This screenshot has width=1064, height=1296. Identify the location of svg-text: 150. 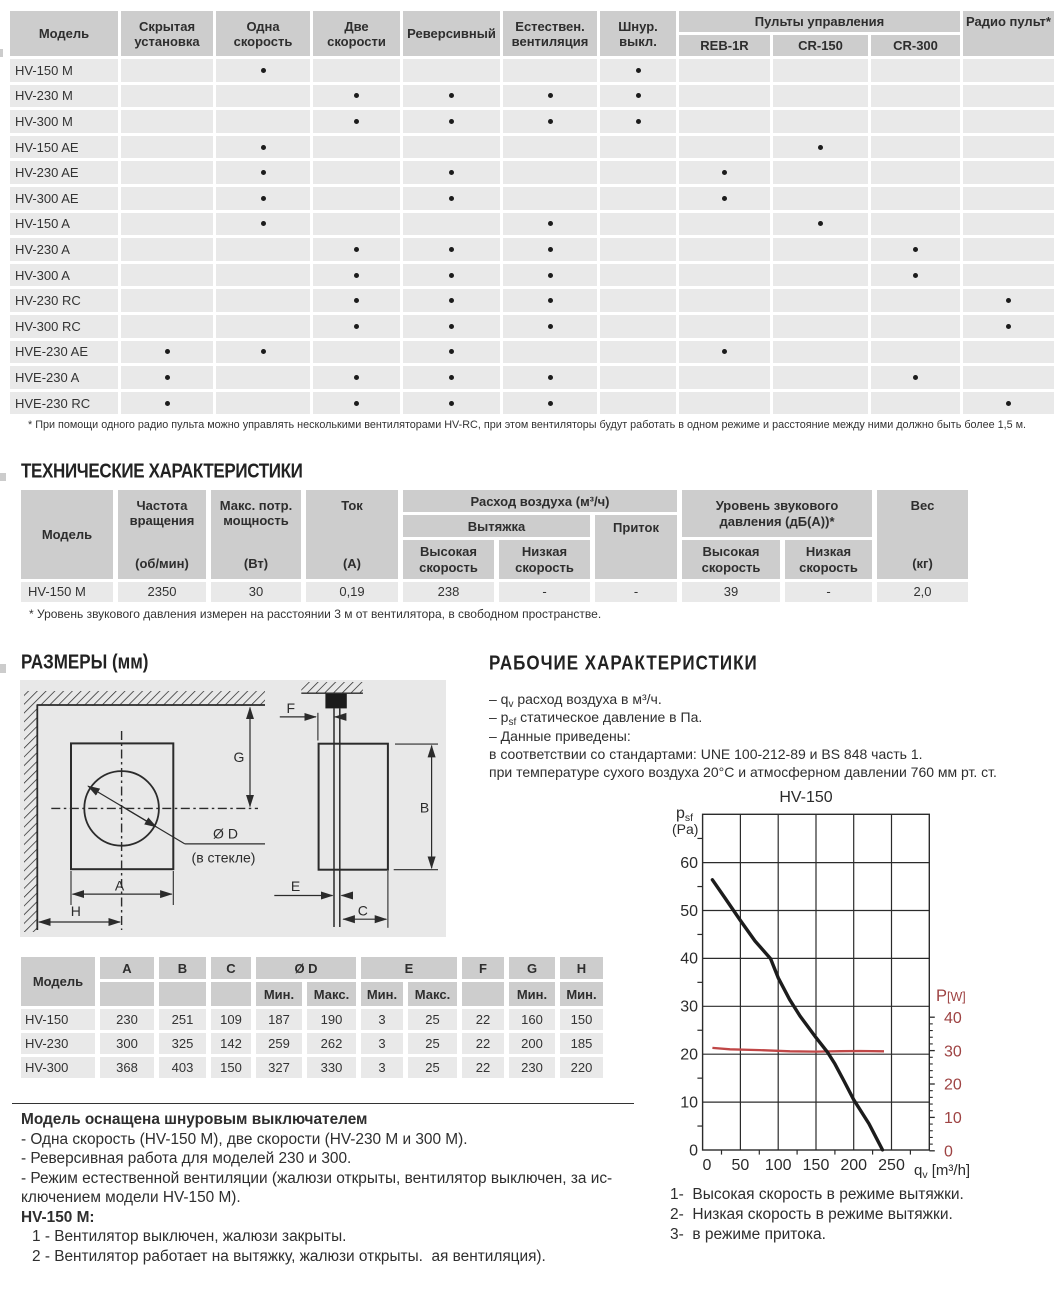
(816, 1165).